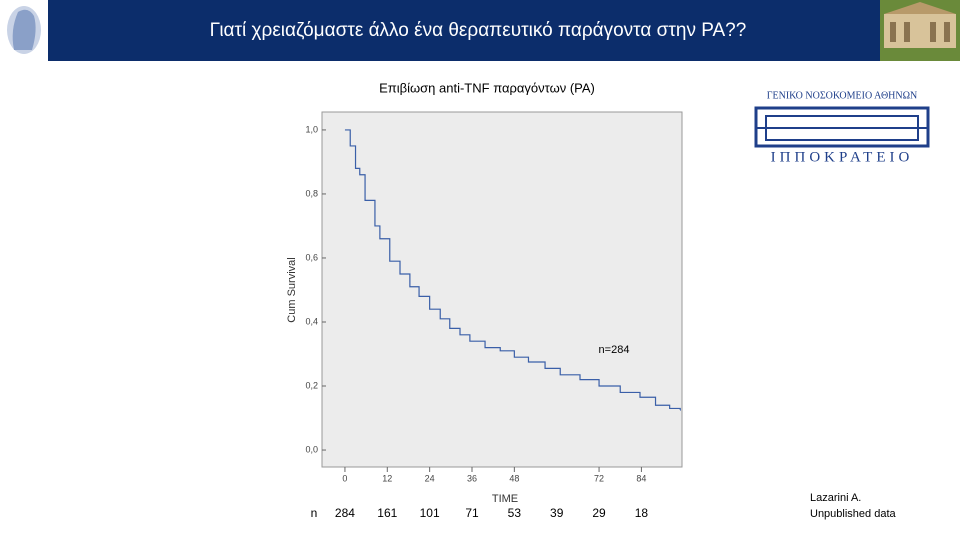  I want to click on logo-text: ΙΠΠΟΚΡΑΤΕΙΟ, so click(842, 157).